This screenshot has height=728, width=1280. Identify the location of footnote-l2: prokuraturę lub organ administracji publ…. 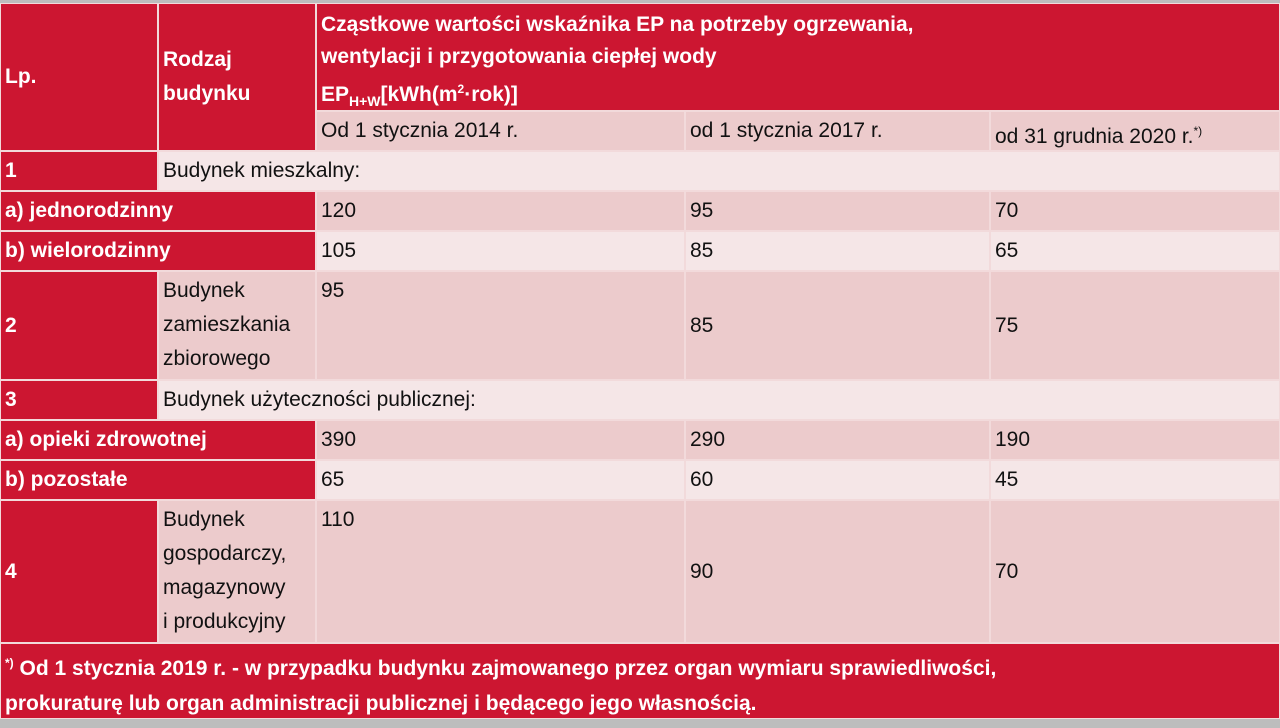
(381, 703).